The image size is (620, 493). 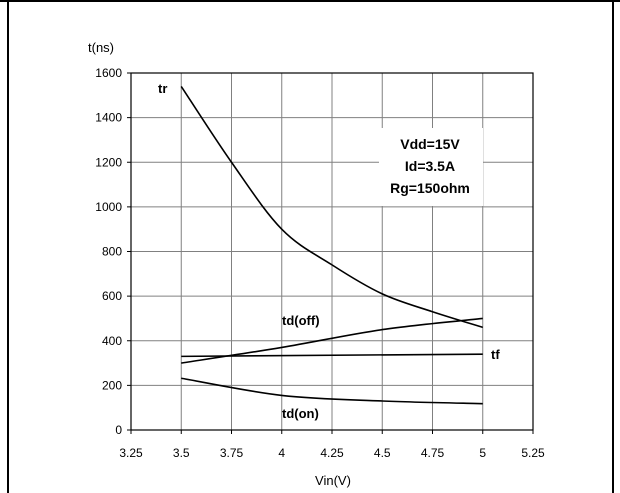 I want to click on annotation-line: Id=3.5A, so click(x=430, y=166).